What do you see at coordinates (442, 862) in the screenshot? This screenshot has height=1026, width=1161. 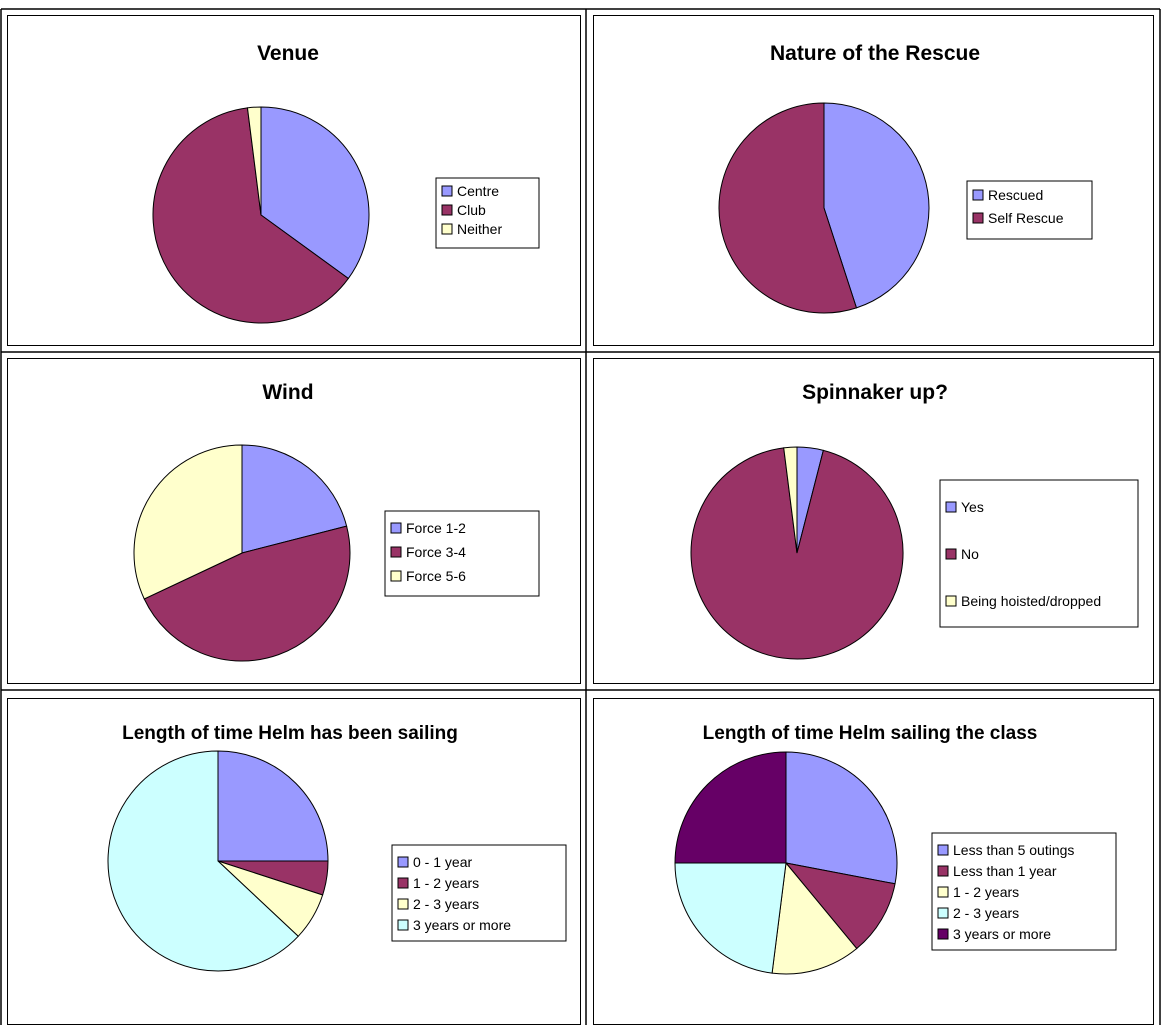 I see `legend-label-0-1-year: 0 - 1 year` at bounding box center [442, 862].